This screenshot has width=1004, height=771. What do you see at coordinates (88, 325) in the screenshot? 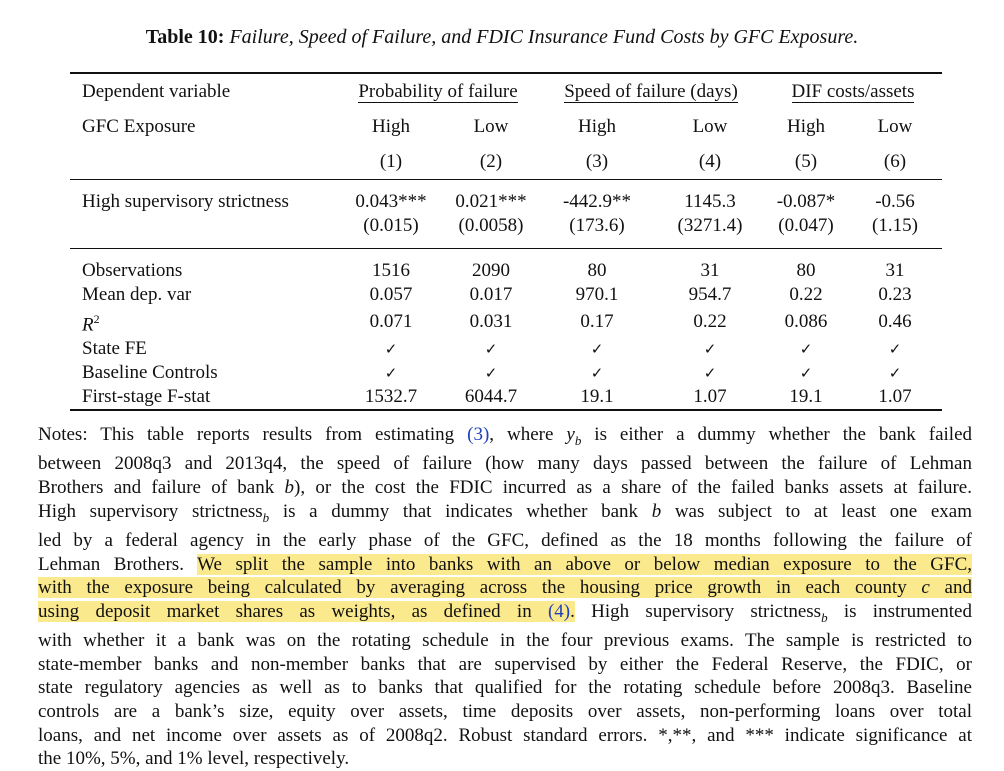
I see `r-symbol: R` at bounding box center [88, 325].